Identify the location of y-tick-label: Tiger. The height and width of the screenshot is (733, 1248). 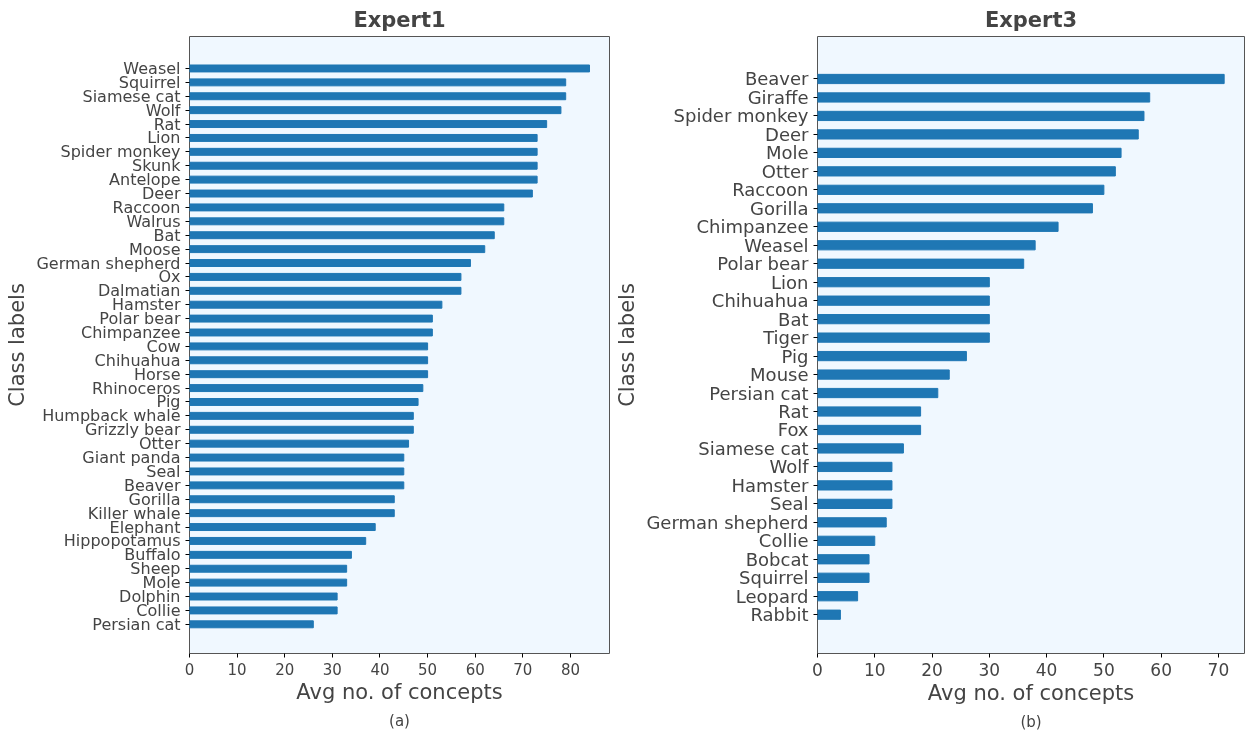
(786, 338).